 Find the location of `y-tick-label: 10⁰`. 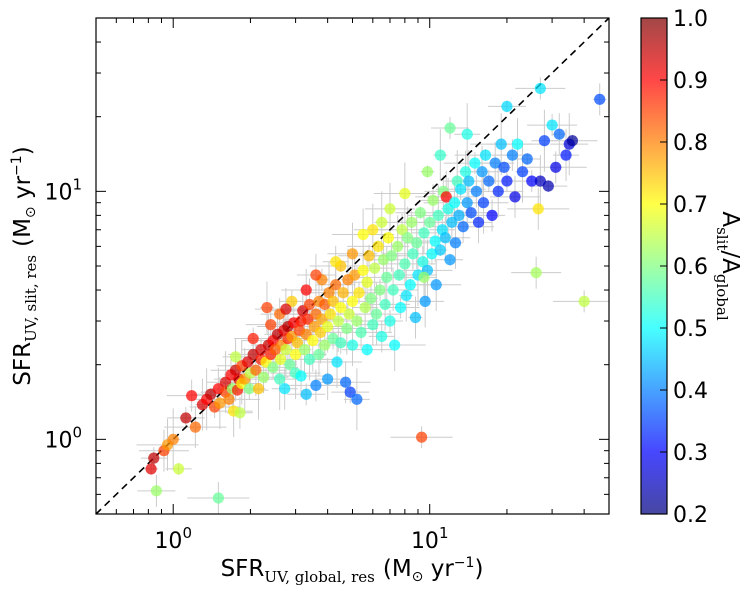

y-tick-label: 10⁰ is located at coordinates (63, 438).